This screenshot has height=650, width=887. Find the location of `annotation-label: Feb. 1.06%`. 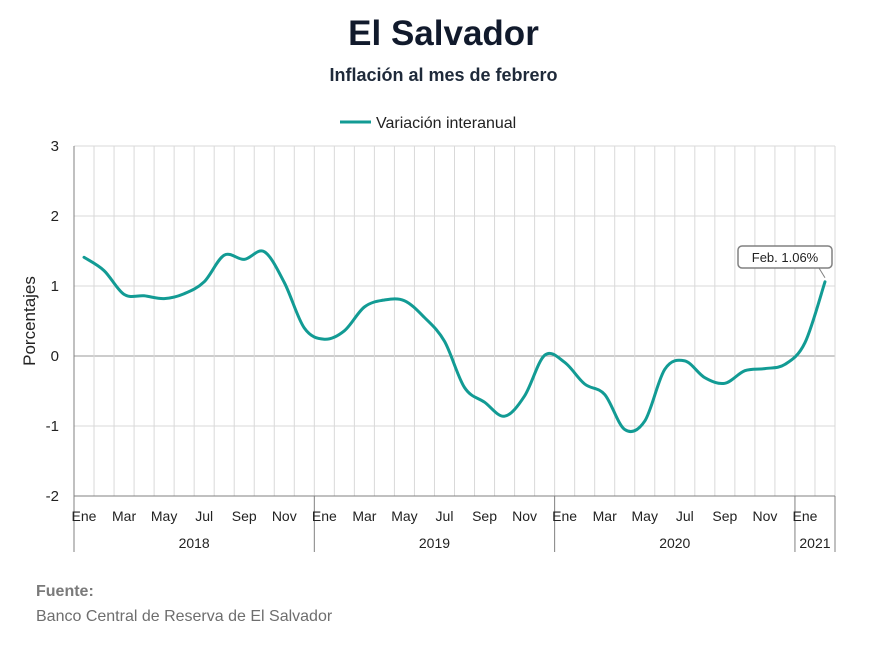

annotation-label: Feb. 1.06% is located at coordinates (785, 257).